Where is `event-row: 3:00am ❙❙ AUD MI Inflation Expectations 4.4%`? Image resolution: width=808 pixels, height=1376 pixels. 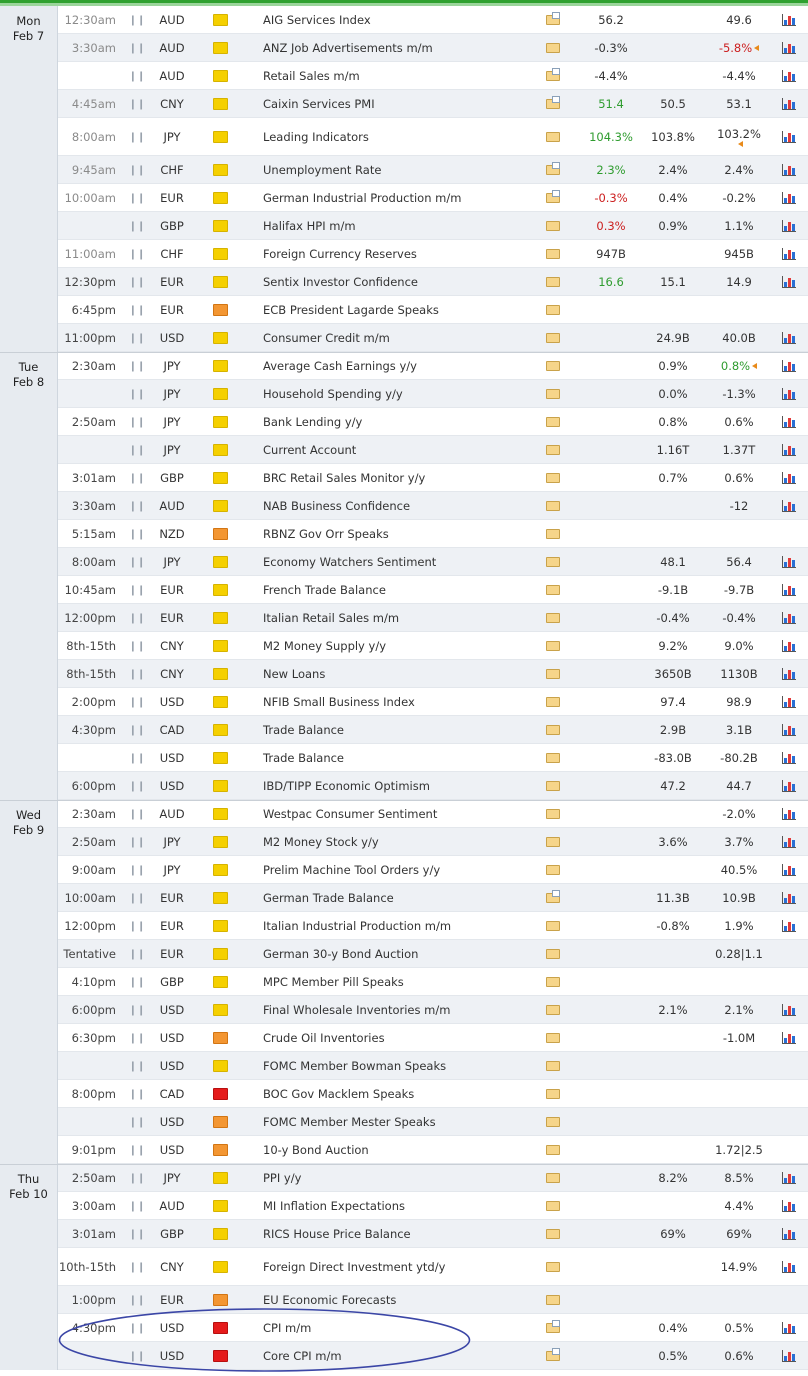 event-row: 3:00am ❙❙ AUD MI Inflation Expectations 4.4% is located at coordinates (404, 1206).